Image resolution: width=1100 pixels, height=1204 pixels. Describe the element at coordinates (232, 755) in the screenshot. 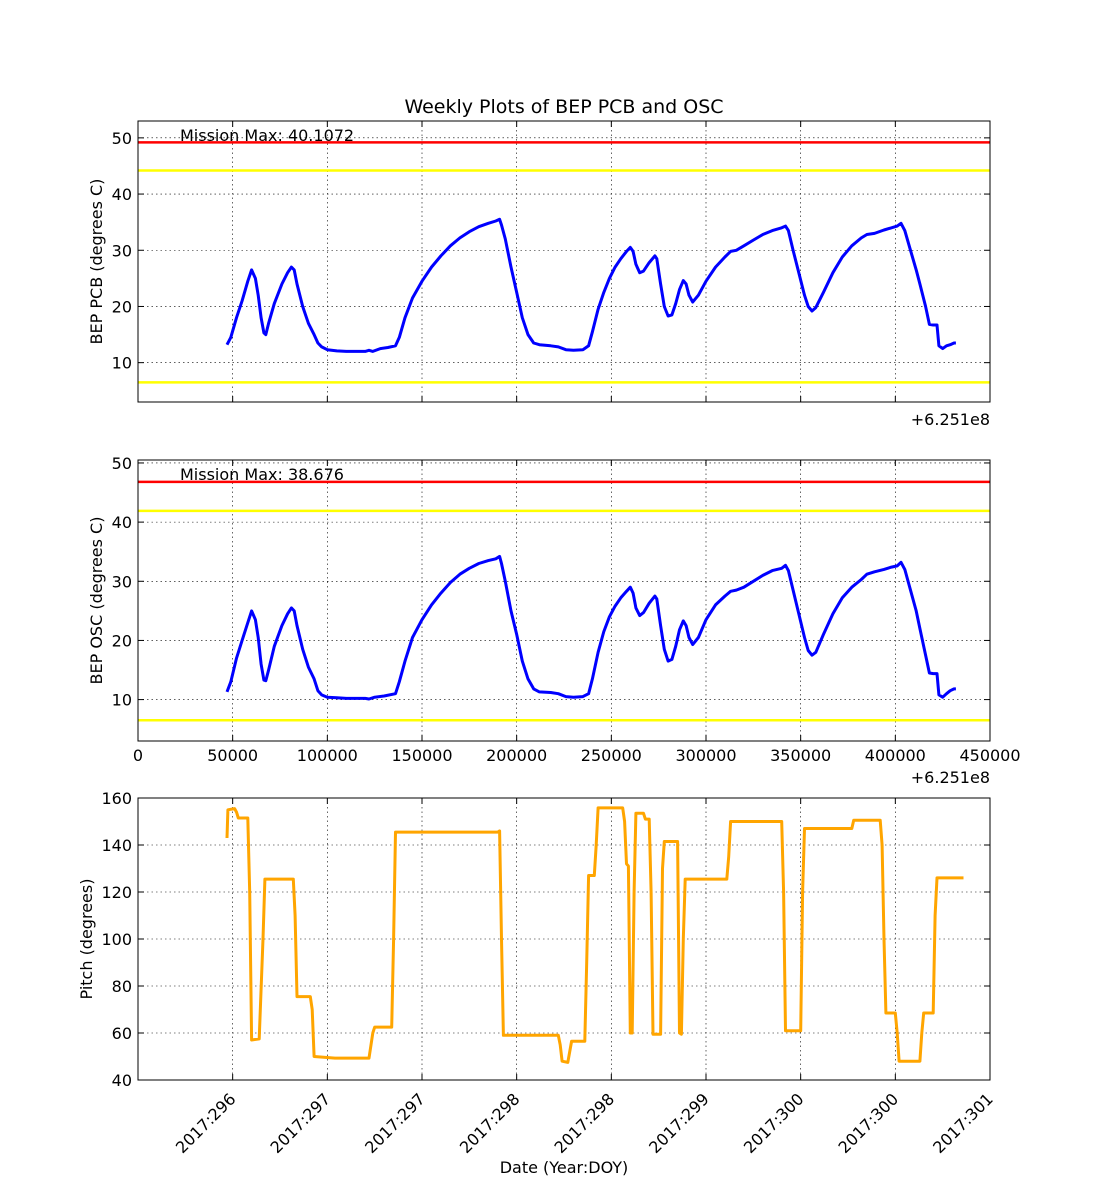

I see `x-tick-label: 50000` at that location.